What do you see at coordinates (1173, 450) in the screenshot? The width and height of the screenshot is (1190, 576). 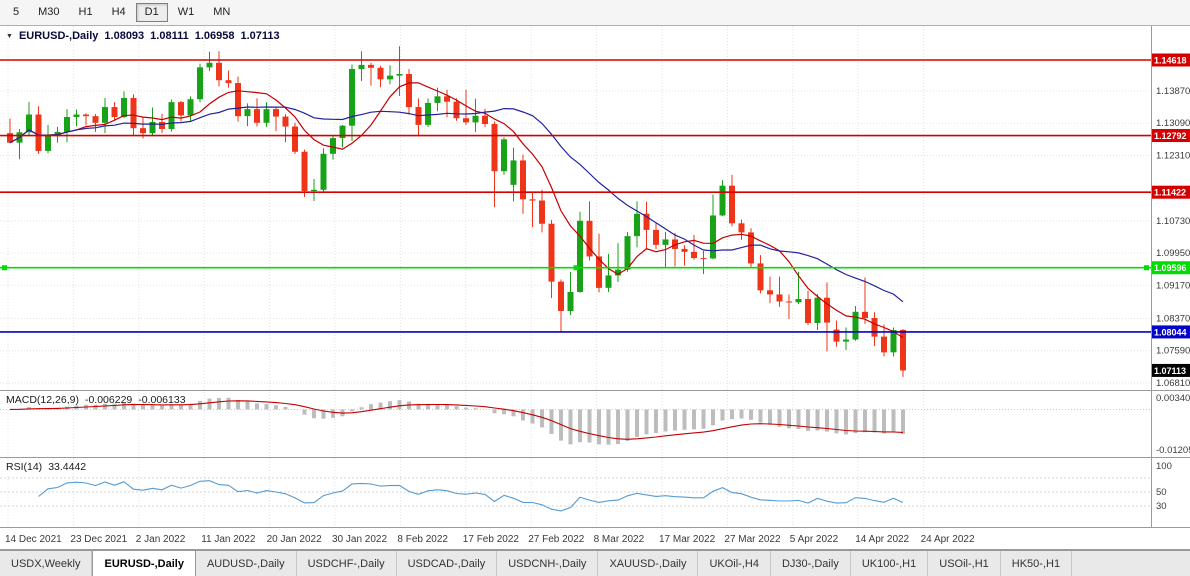 I see `axlbl: -0.01205` at bounding box center [1173, 450].